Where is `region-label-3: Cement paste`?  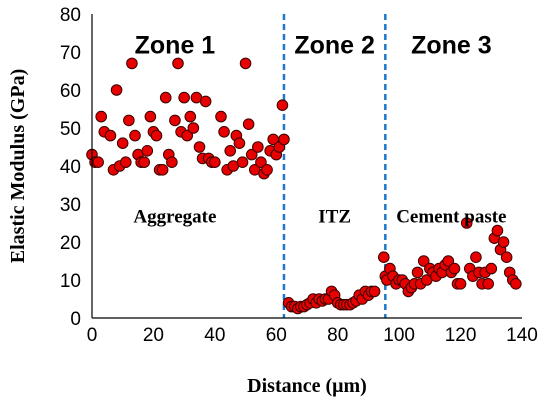
region-label-3: Cement paste is located at coordinates (451, 216).